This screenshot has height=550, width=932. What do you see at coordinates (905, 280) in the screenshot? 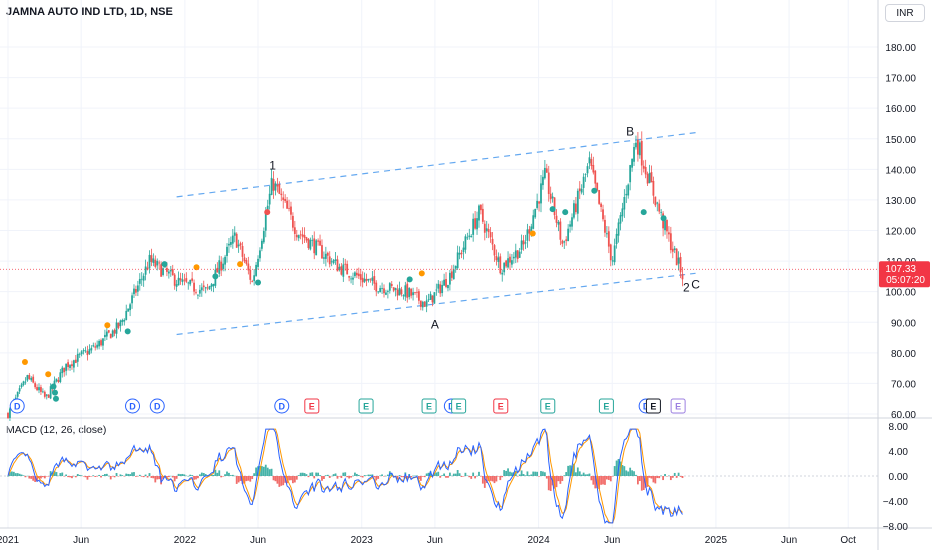
I see `bar-countdown: 05:07:20` at bounding box center [905, 280].